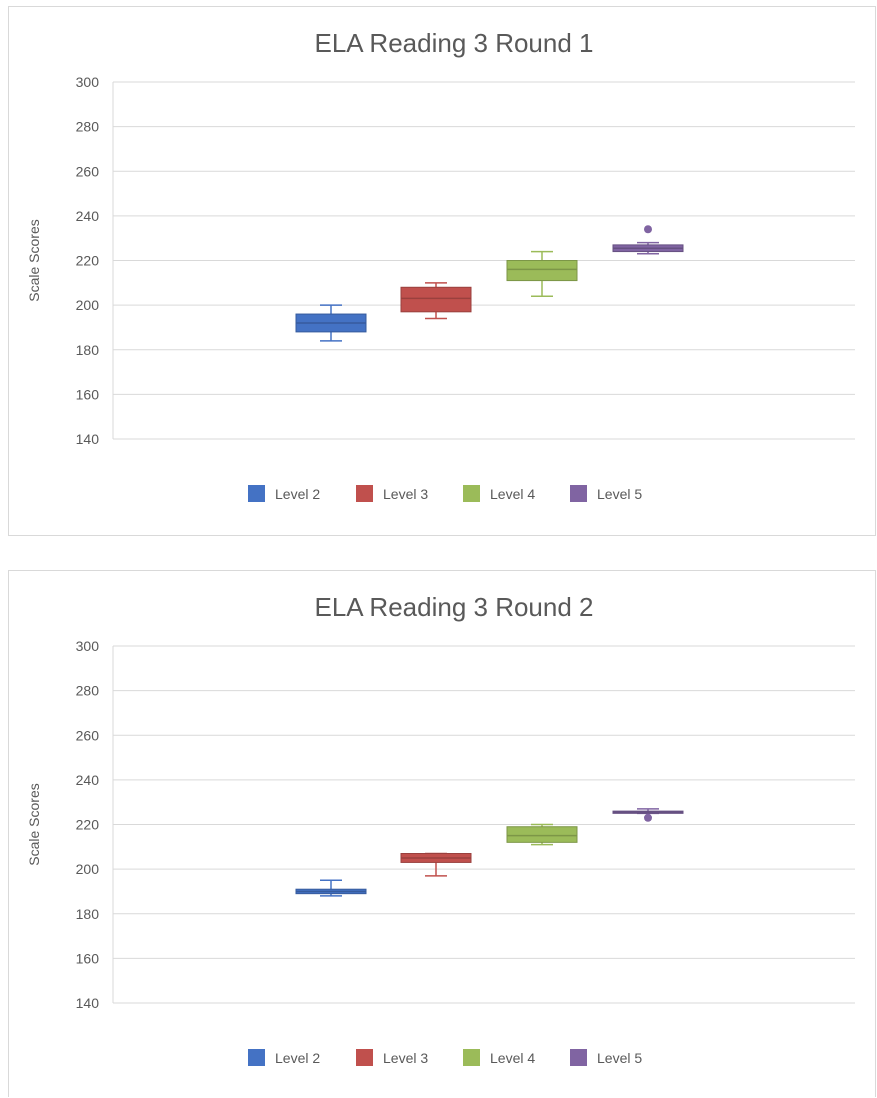  What do you see at coordinates (454, 43) in the screenshot?
I see `chart-title: ELA Reading 3 Round 1` at bounding box center [454, 43].